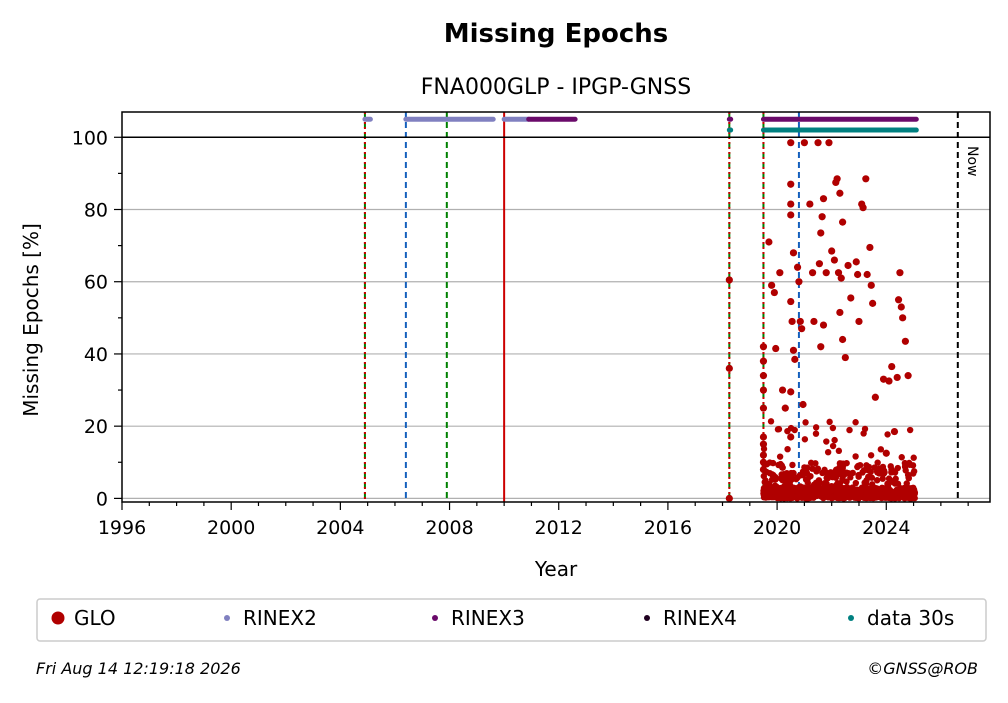 This screenshot has width=1008, height=703. I want to click on x-tick-label: 2012, so click(559, 528).